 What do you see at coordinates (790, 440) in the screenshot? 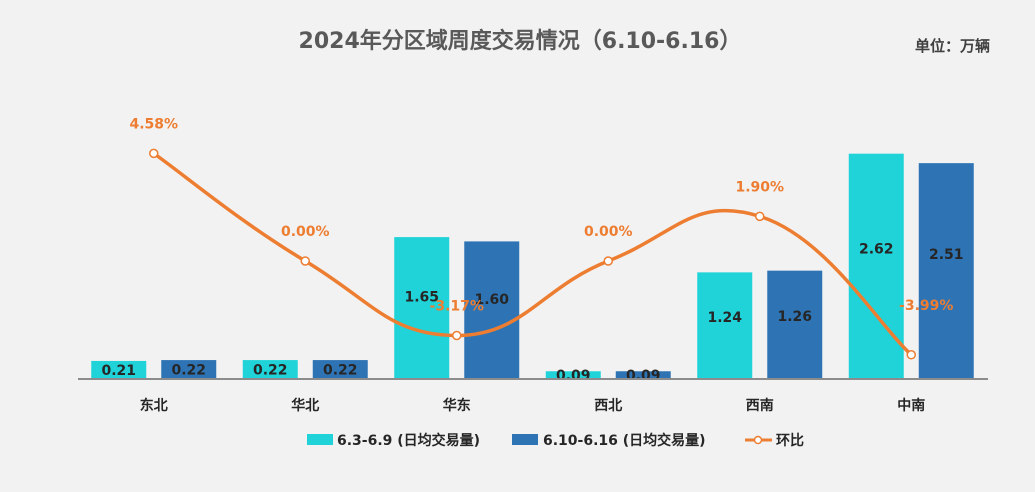
I see `legend-label-line: 环比` at bounding box center [790, 440].